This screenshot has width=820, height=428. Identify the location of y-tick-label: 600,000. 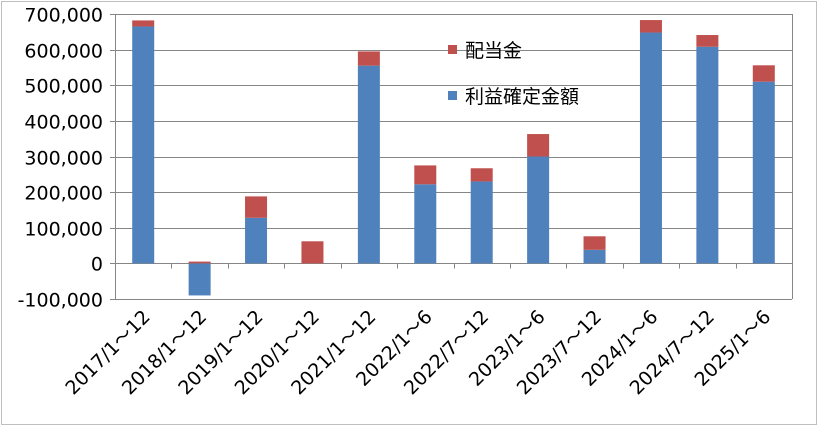
(63, 52).